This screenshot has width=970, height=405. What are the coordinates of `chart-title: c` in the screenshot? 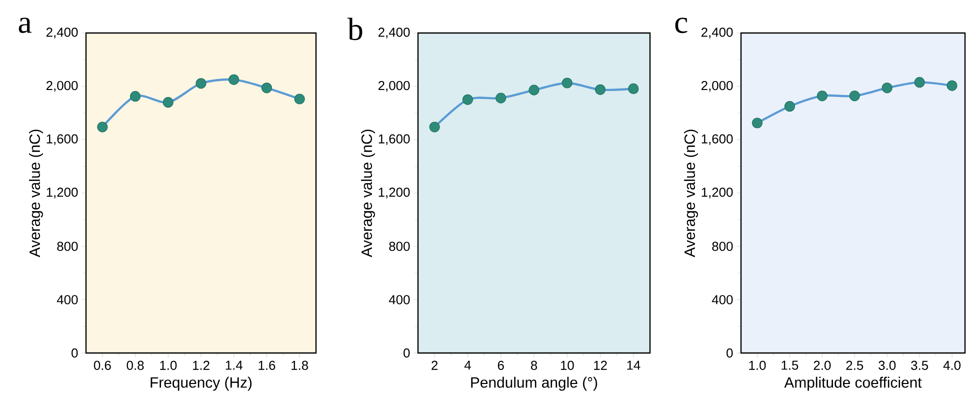 It's located at (681, 26).